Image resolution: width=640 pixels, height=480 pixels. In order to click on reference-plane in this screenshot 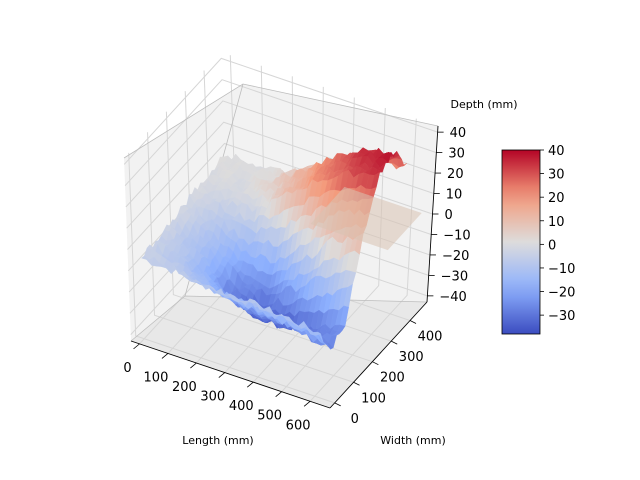, I will do `click(366, 218)`.